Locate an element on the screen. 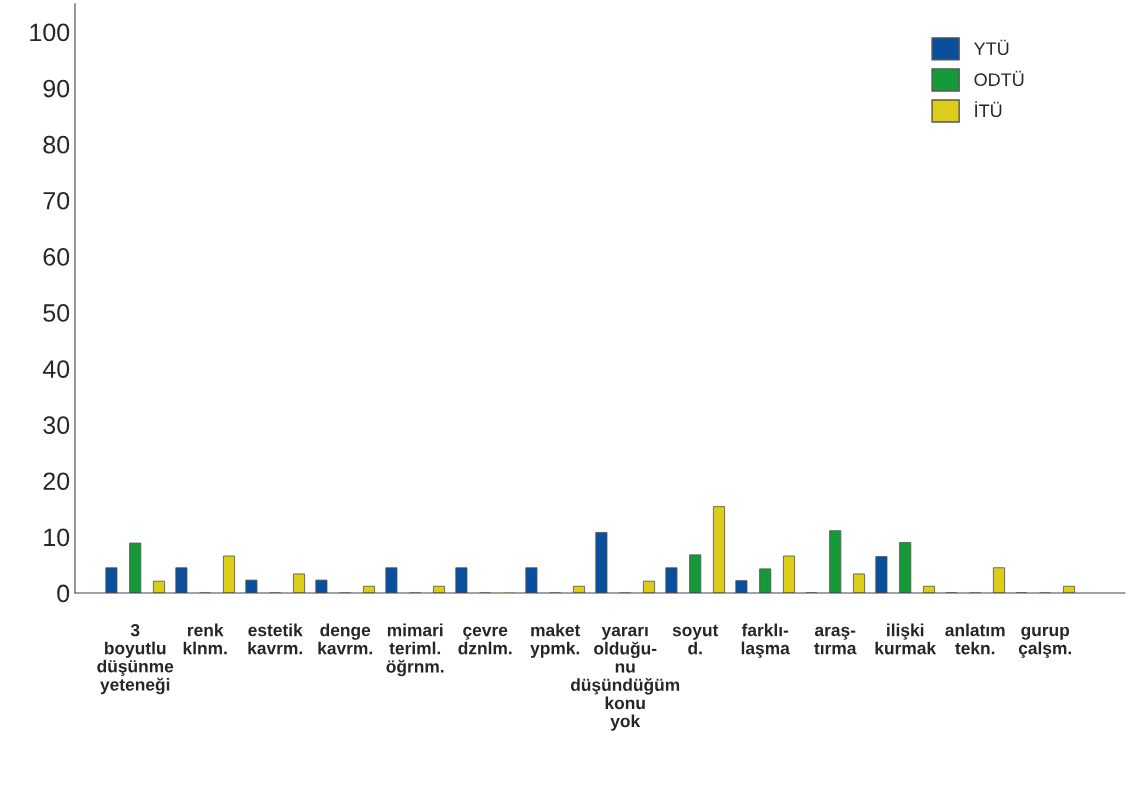  y-tick-label: 20 is located at coordinates (56, 481).